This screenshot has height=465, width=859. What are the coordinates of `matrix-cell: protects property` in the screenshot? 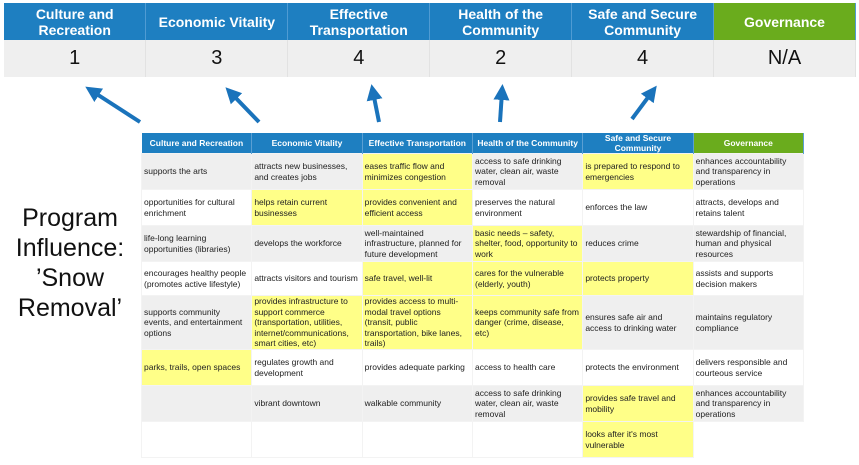 It's located at (638, 278).